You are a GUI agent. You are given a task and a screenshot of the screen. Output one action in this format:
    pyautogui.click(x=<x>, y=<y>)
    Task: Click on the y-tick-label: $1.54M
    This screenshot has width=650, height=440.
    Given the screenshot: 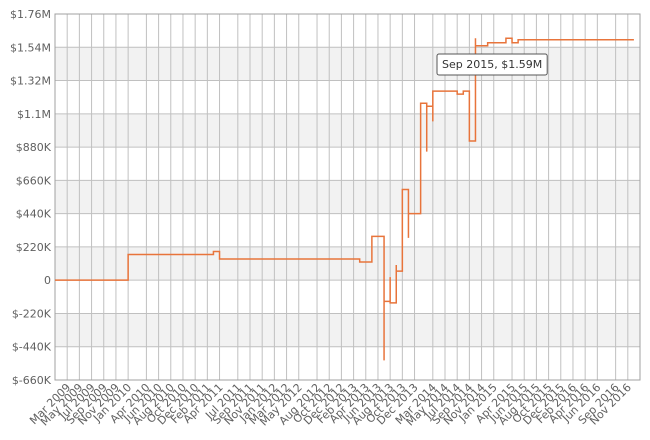 What is the action you would take?
    pyautogui.click(x=30, y=47)
    